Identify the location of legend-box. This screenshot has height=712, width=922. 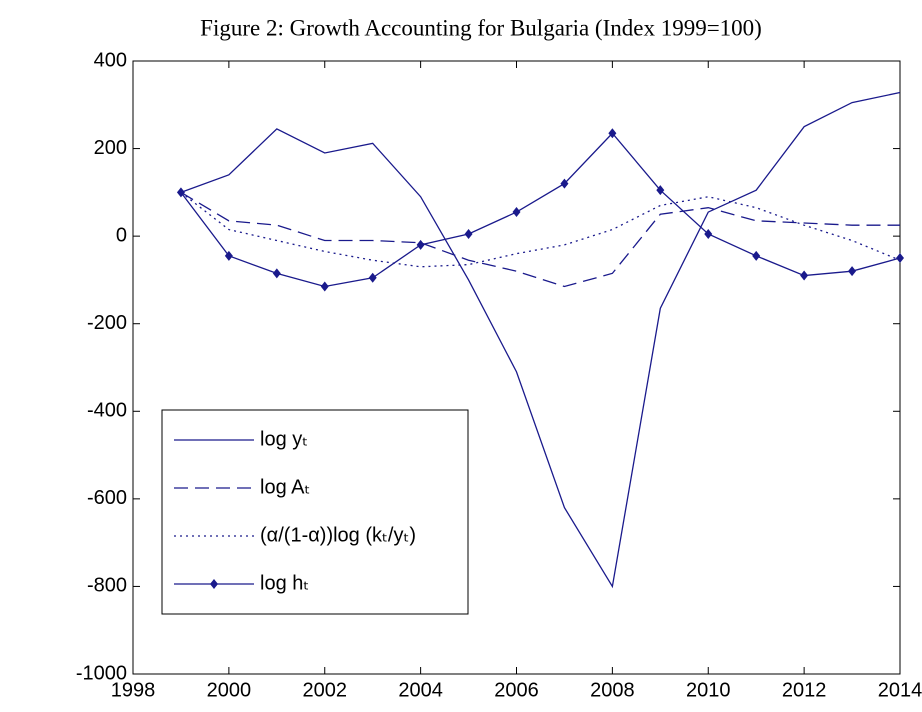
(315, 512).